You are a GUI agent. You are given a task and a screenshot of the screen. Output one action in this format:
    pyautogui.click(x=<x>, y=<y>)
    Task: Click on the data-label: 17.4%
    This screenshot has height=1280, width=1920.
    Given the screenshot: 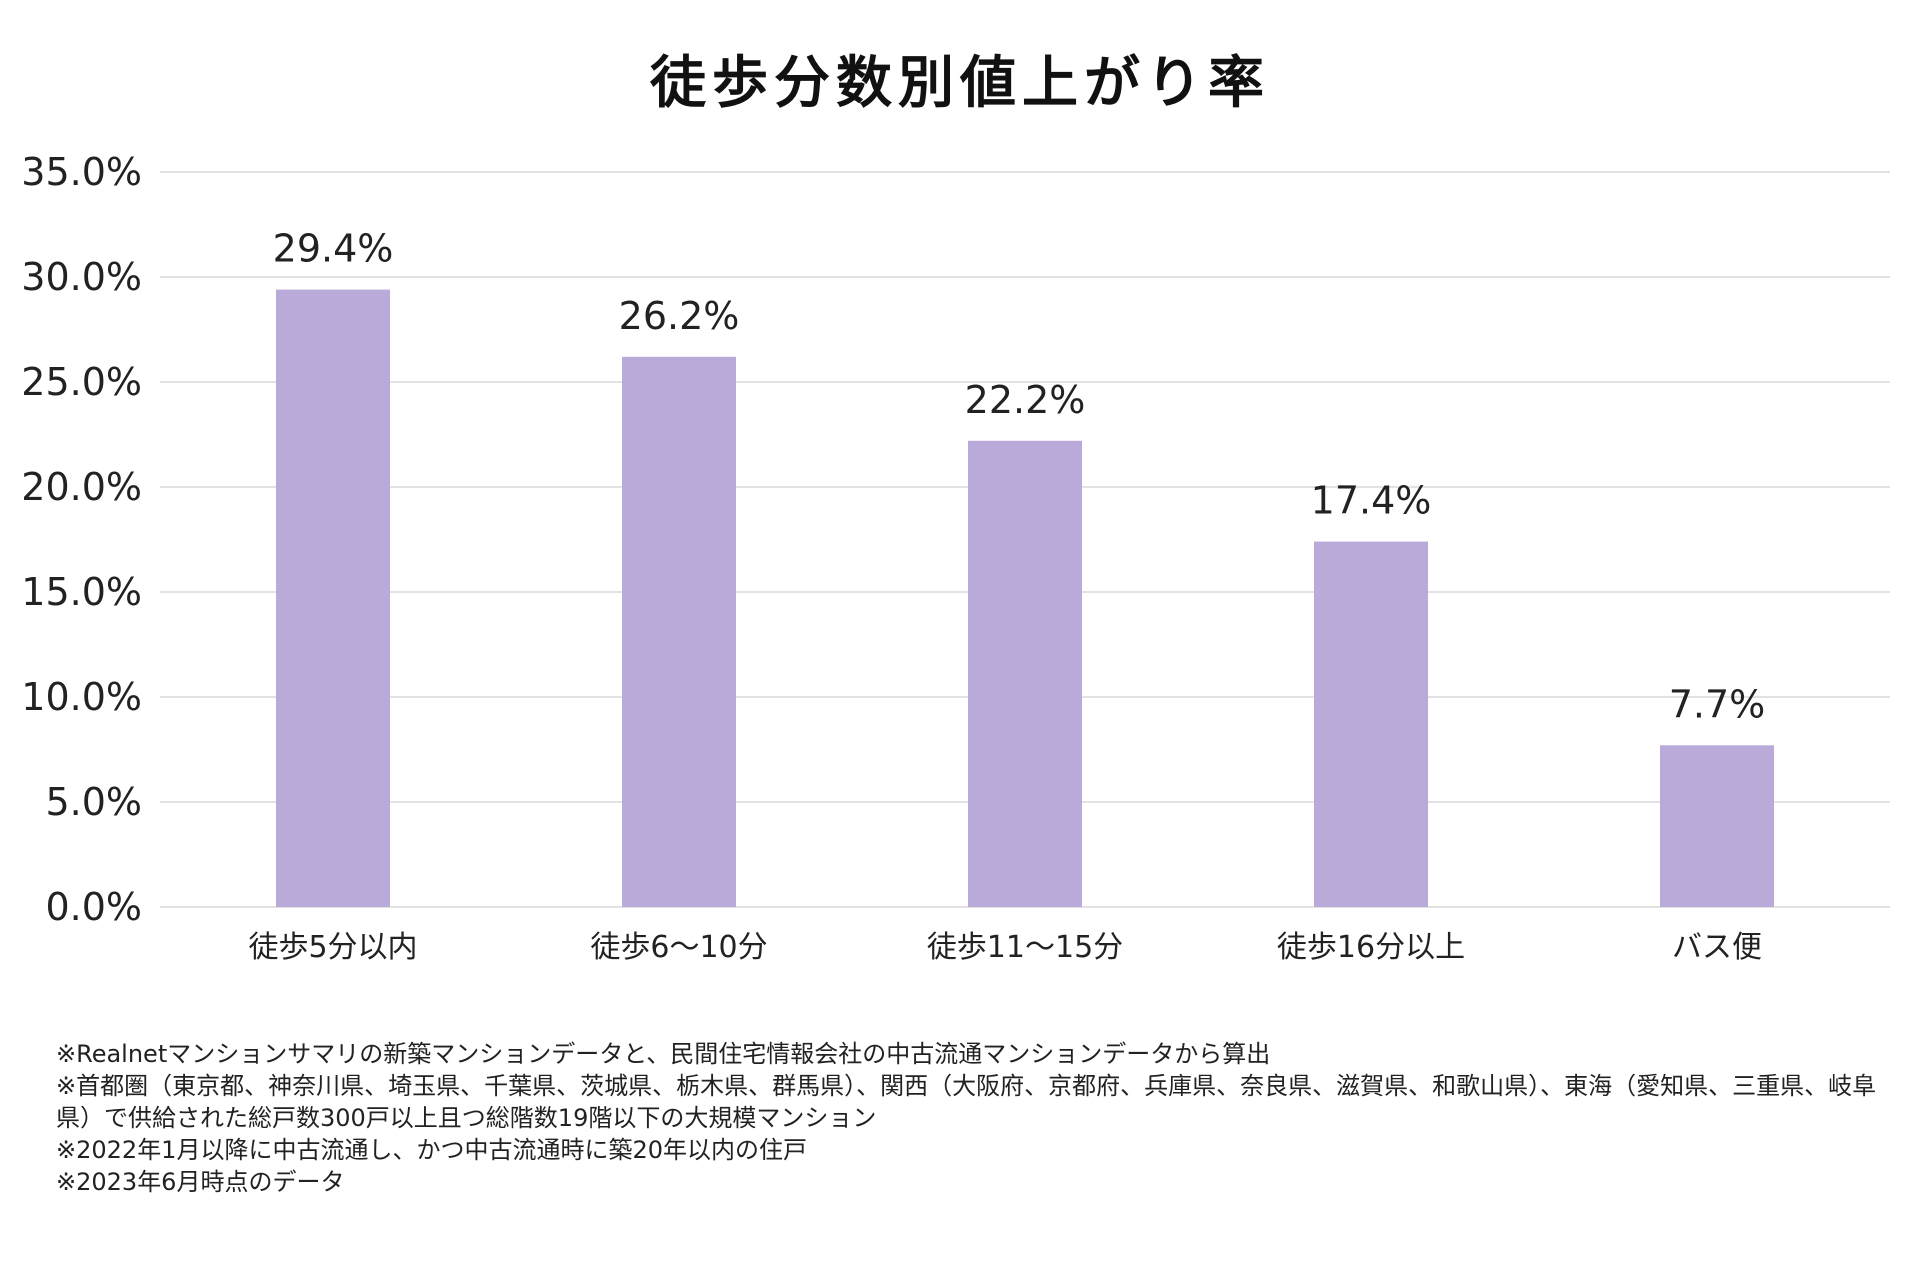 What is the action you would take?
    pyautogui.click(x=1371, y=501)
    